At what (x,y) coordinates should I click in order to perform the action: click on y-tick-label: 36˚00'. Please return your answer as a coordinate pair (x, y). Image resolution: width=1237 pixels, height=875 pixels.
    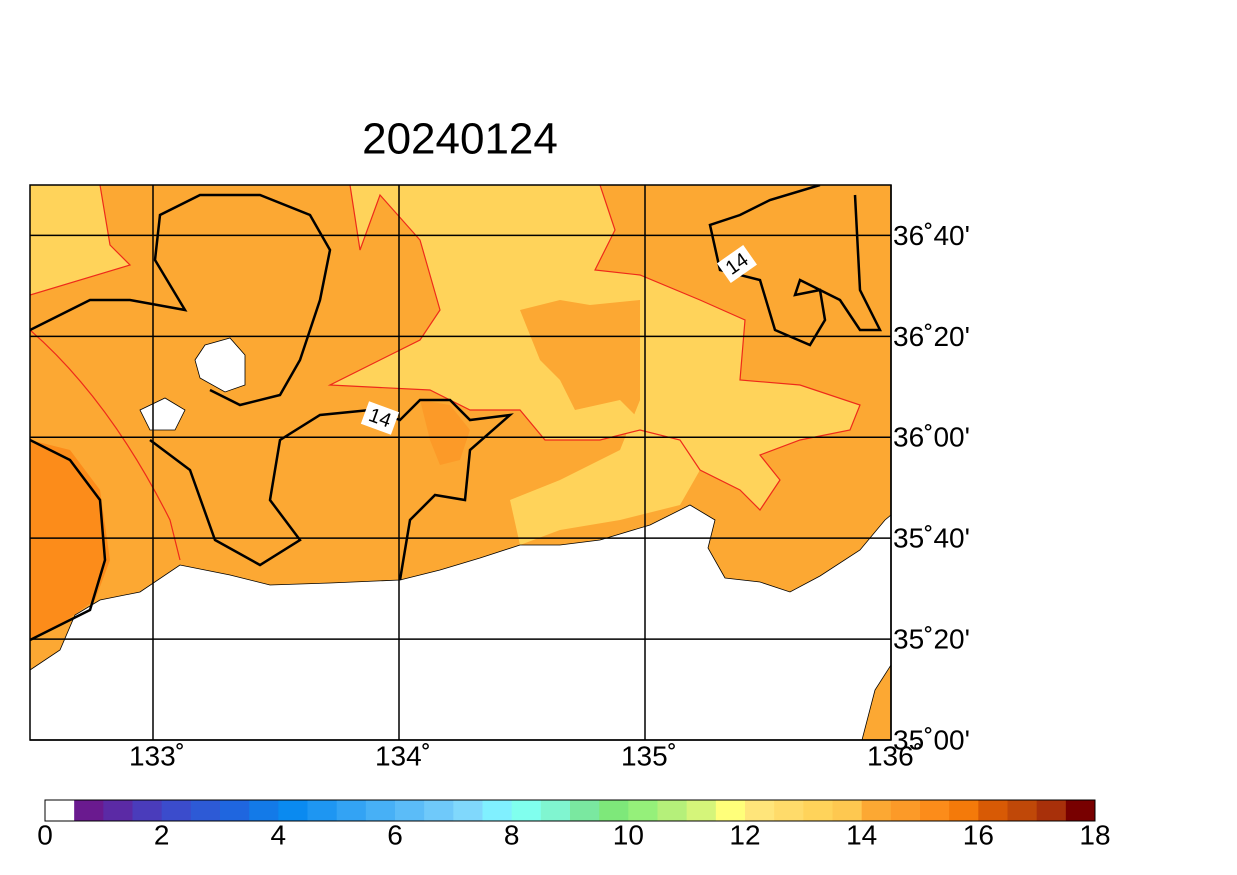
    Looking at the image, I should click on (931, 437).